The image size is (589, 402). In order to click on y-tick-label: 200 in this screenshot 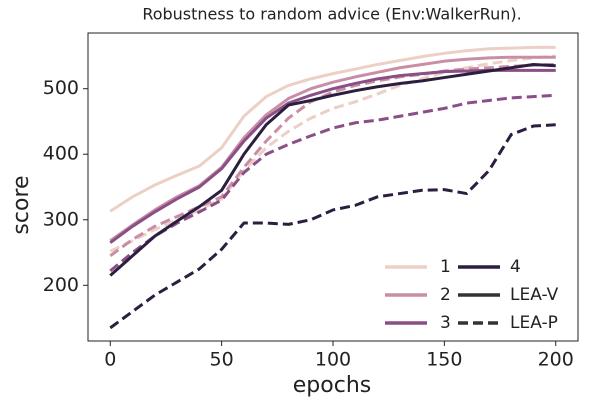, I will do `click(61, 285)`.